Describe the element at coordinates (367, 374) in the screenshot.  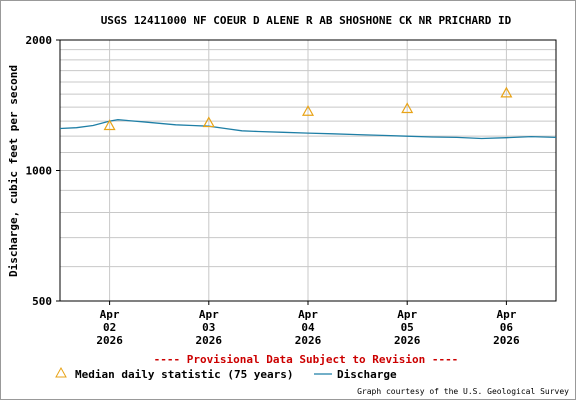
I see `legend-discharge-label: Discharge` at that location.